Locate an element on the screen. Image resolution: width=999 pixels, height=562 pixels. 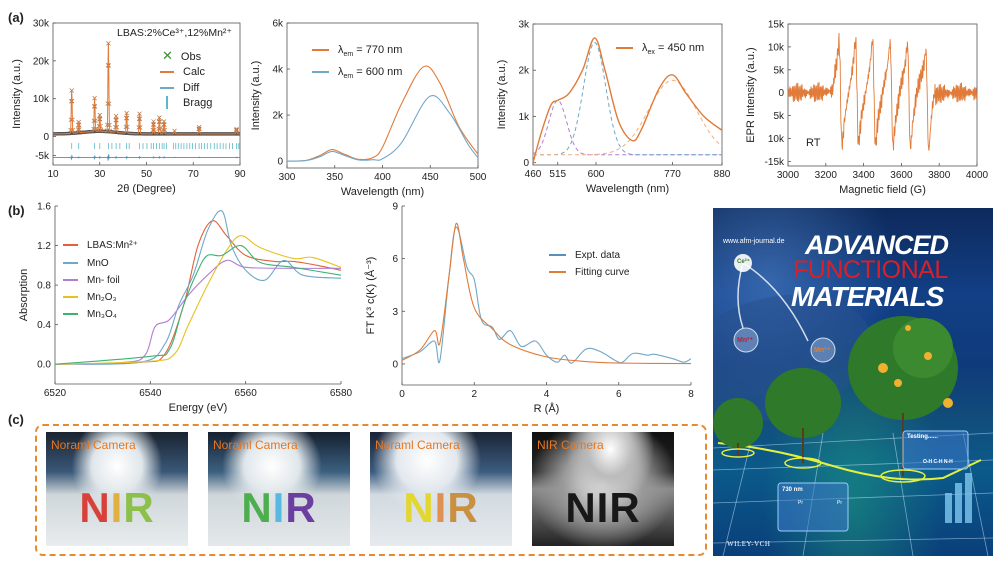
xanes-legend-lbas: LBAS:Mn²⁺ is located at coordinates (100, 246).